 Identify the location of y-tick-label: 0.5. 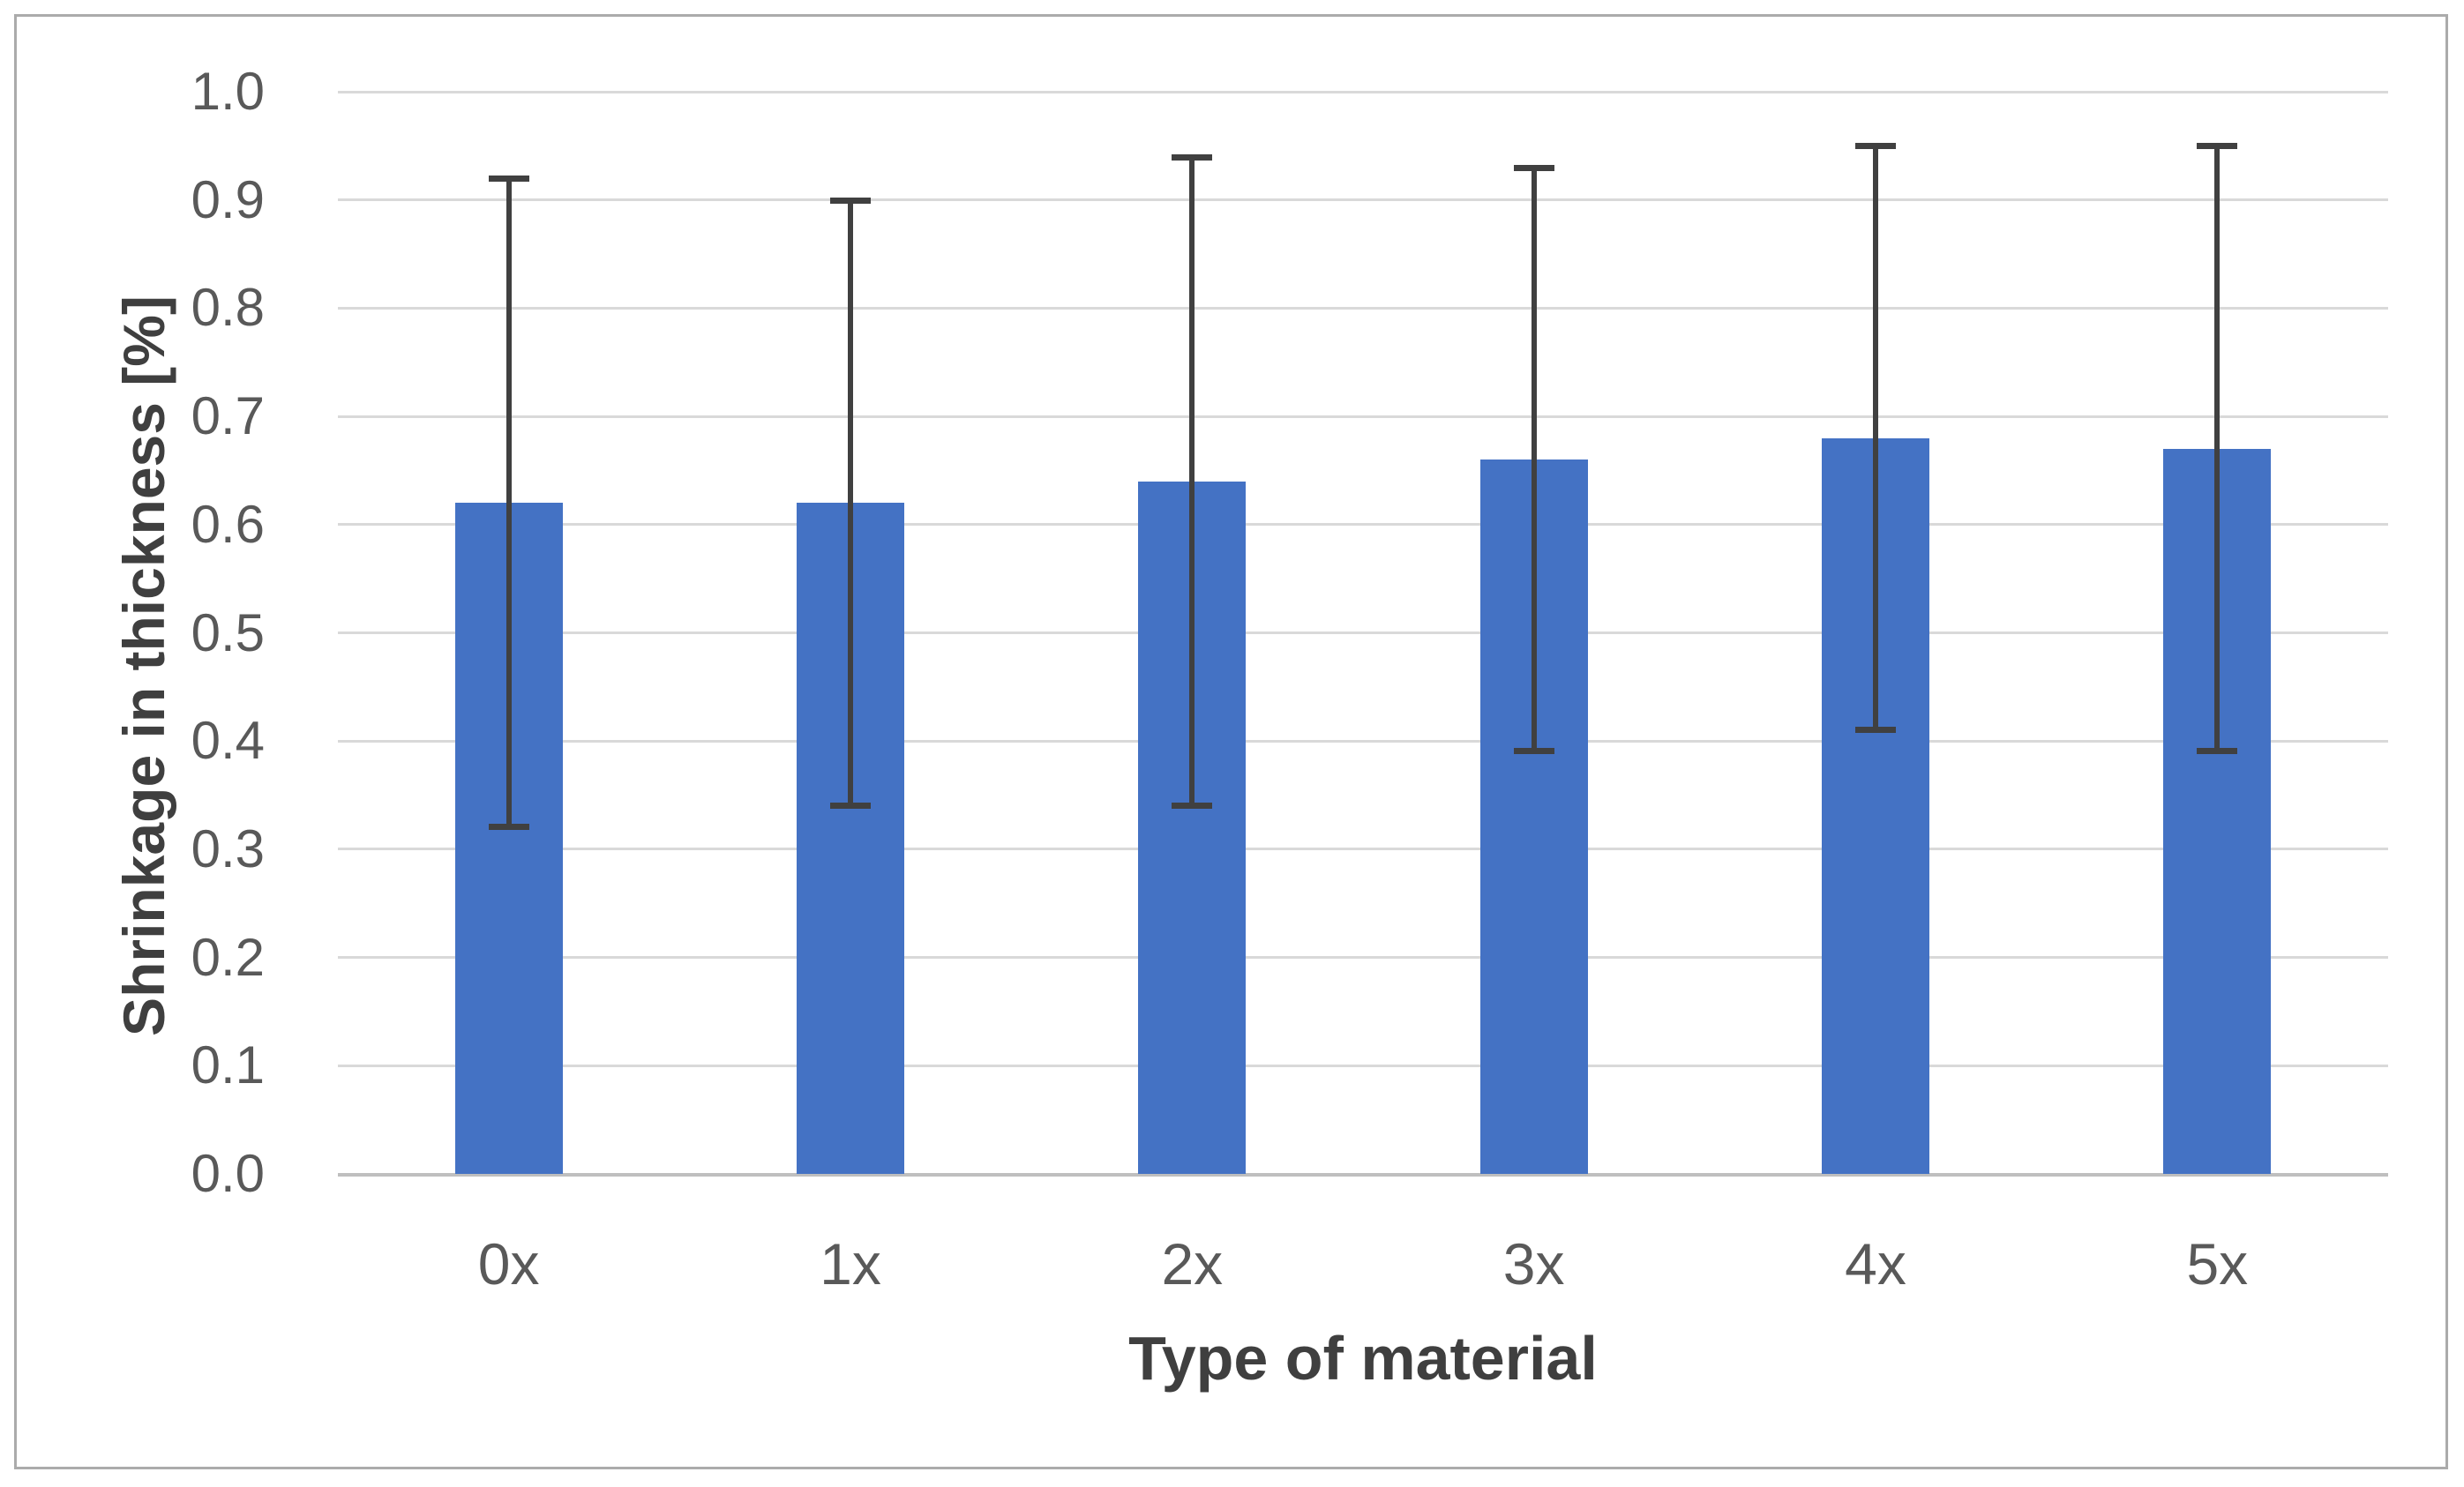
(228, 632).